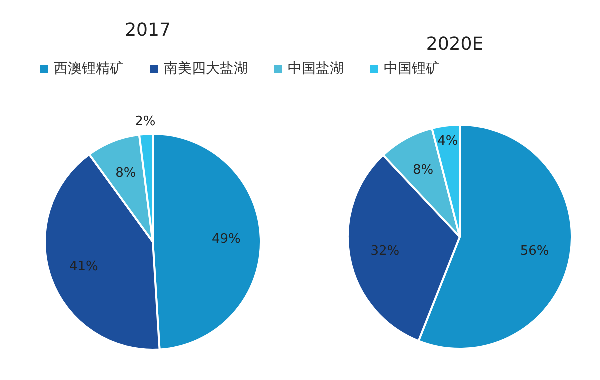 This screenshot has width=600, height=380. What do you see at coordinates (145, 122) in the screenshot?
I see `data-label: 2%` at bounding box center [145, 122].